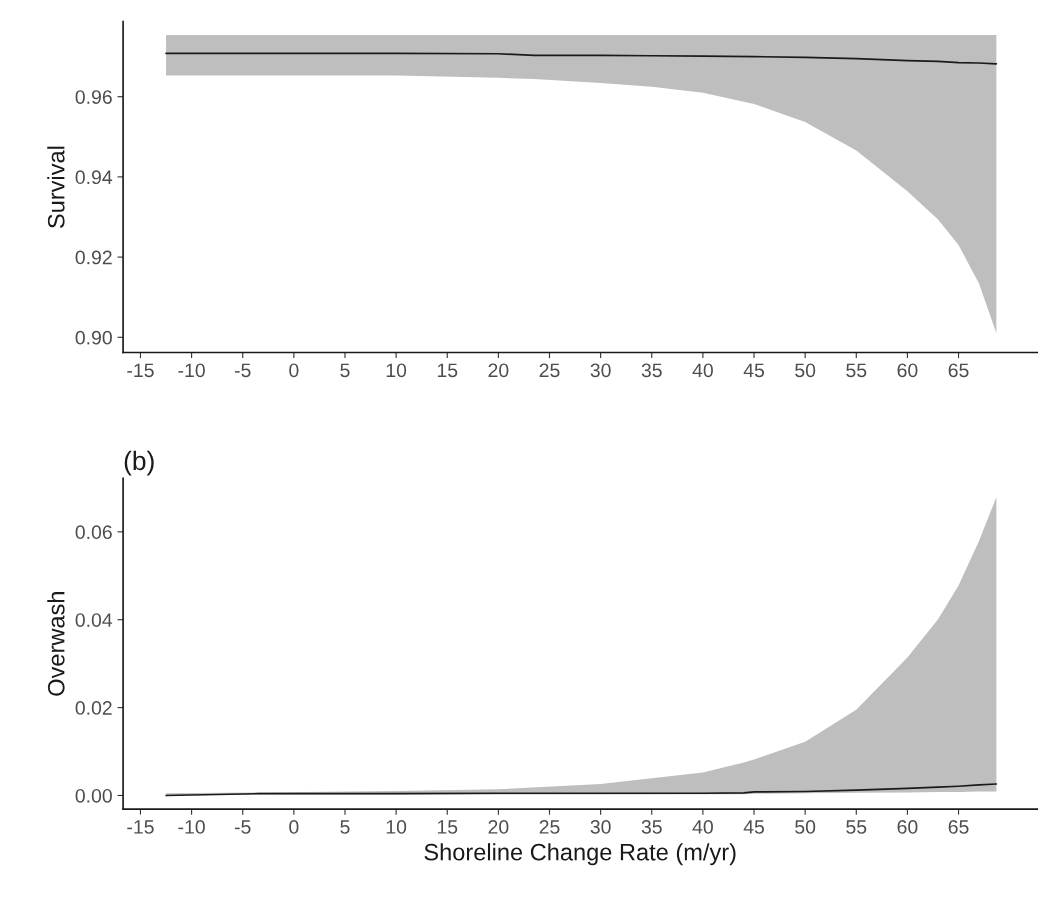 The height and width of the screenshot is (904, 1052). I want to click on y-tick-label: 0.00, so click(93, 795).